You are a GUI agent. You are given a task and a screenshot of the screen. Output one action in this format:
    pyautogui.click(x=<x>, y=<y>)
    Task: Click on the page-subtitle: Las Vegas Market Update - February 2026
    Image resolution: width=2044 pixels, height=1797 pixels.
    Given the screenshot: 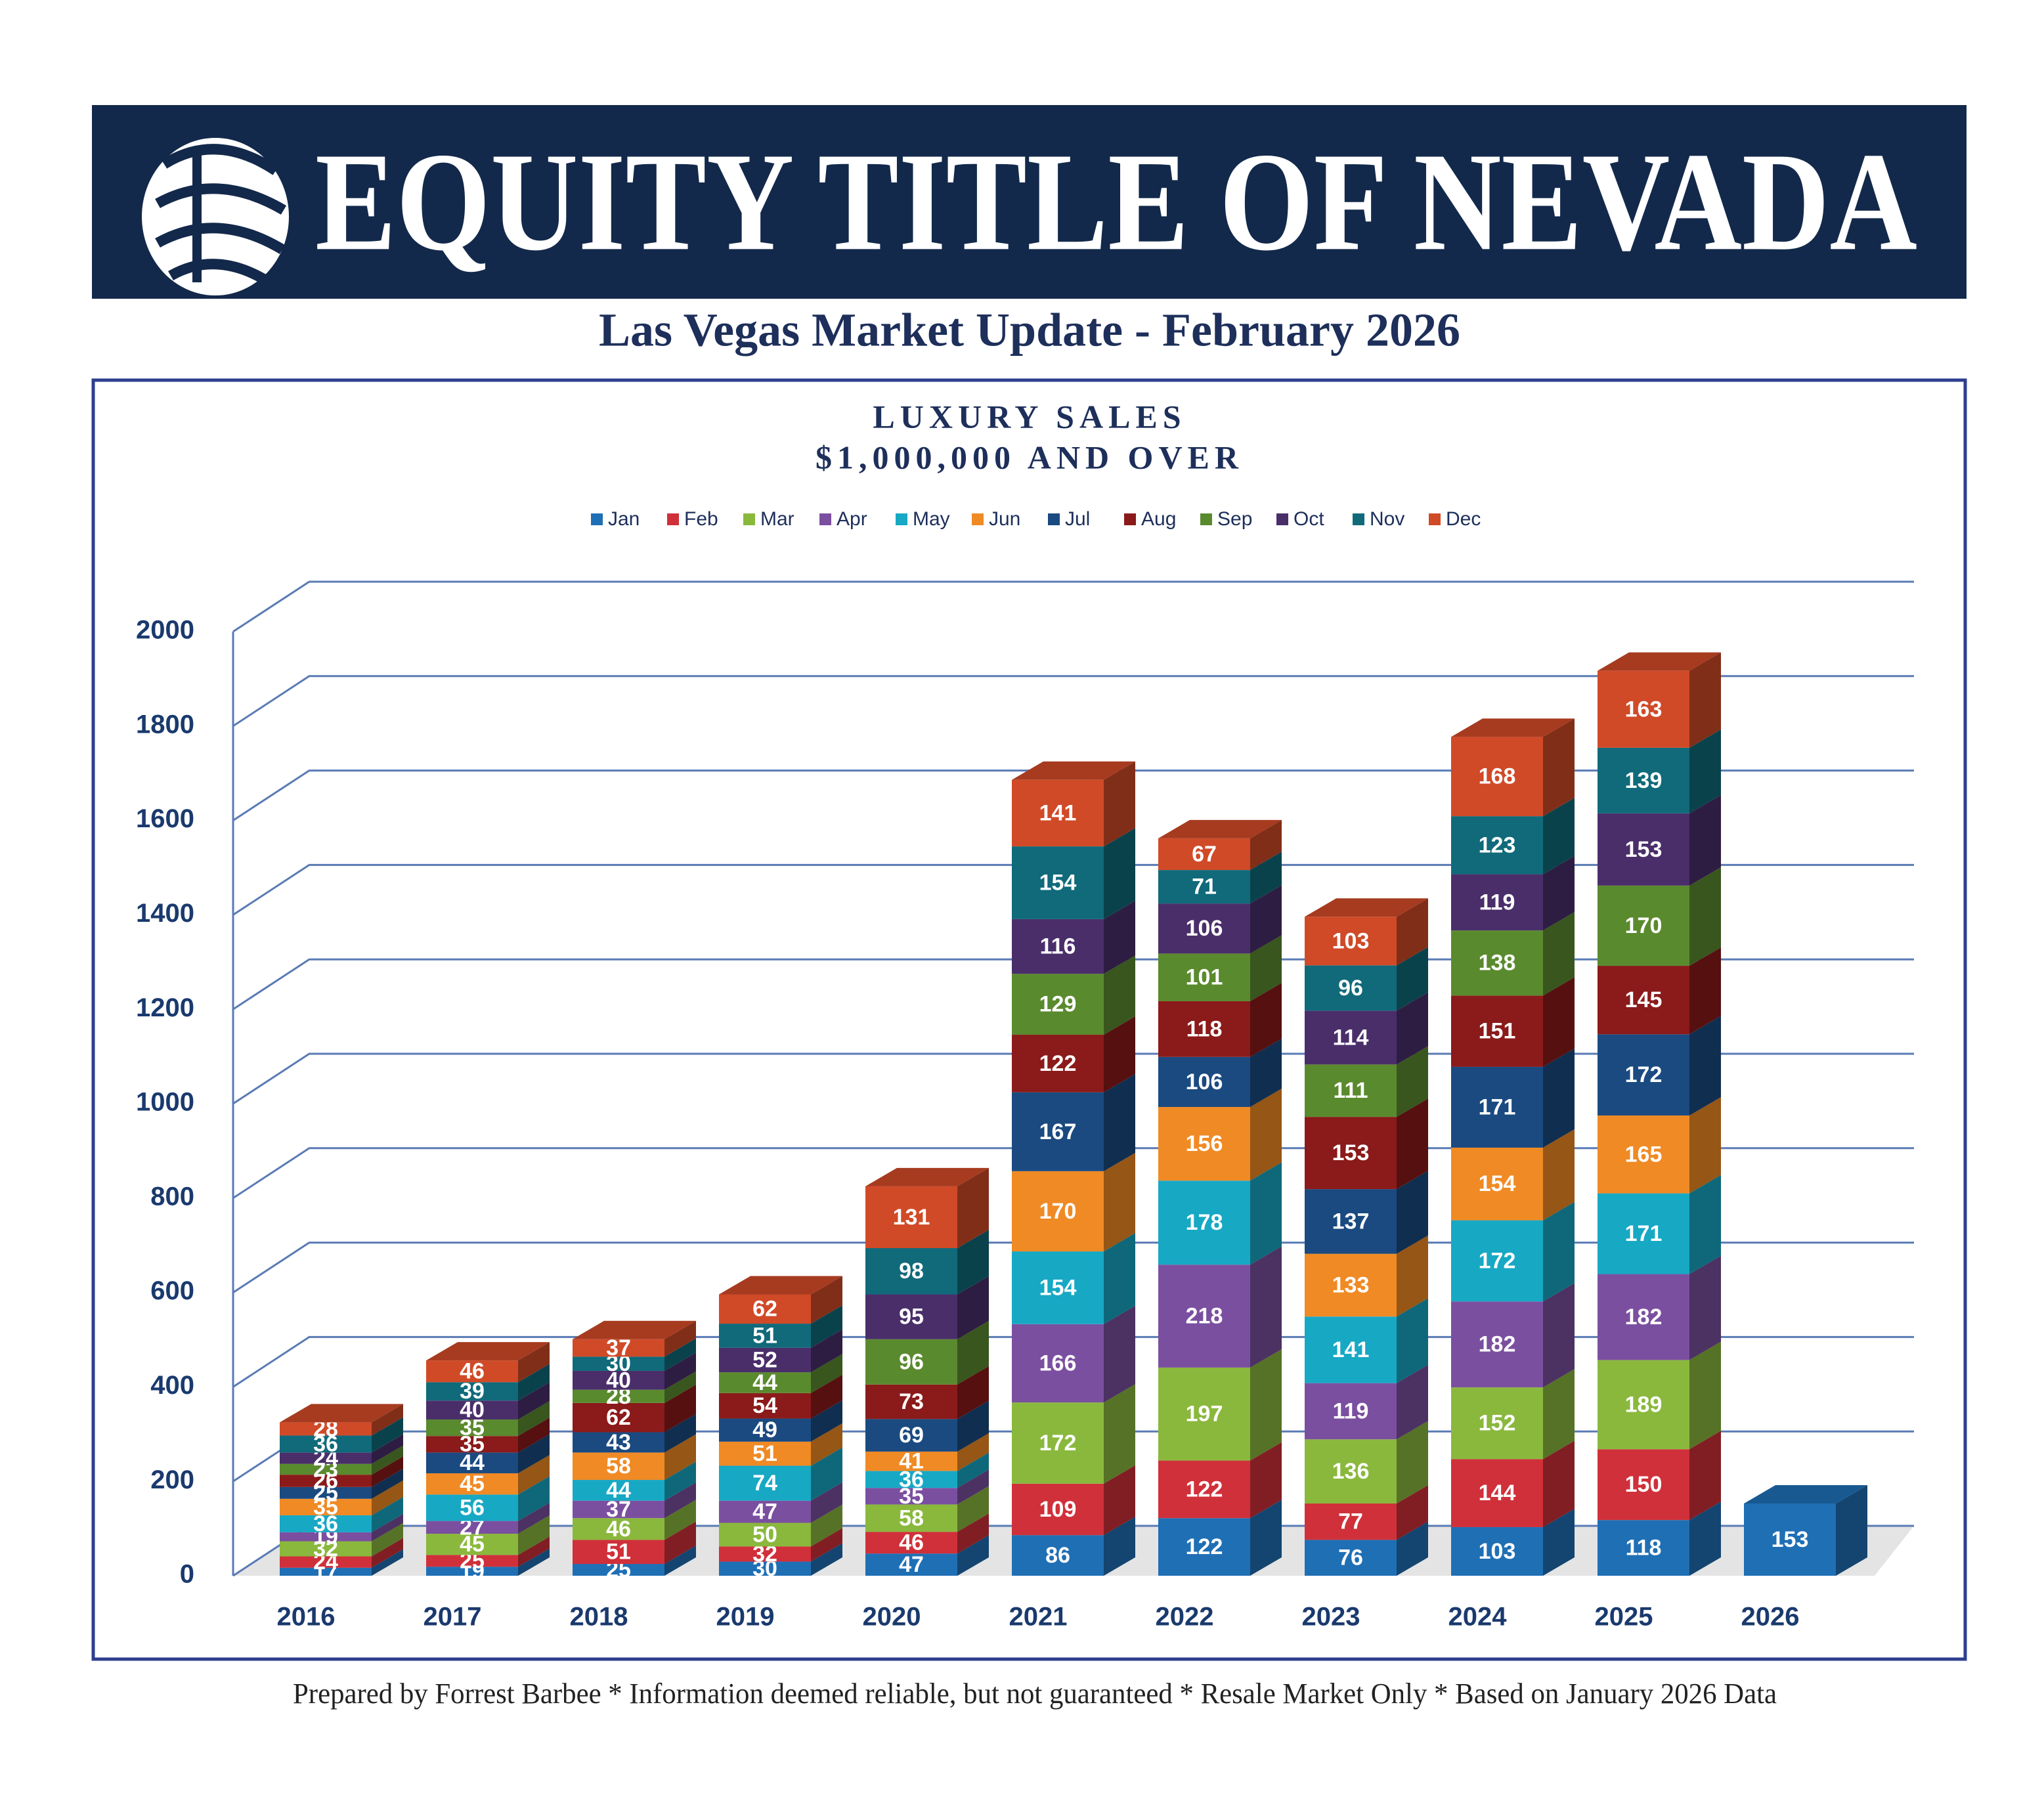 What is the action you would take?
    pyautogui.click(x=1029, y=331)
    